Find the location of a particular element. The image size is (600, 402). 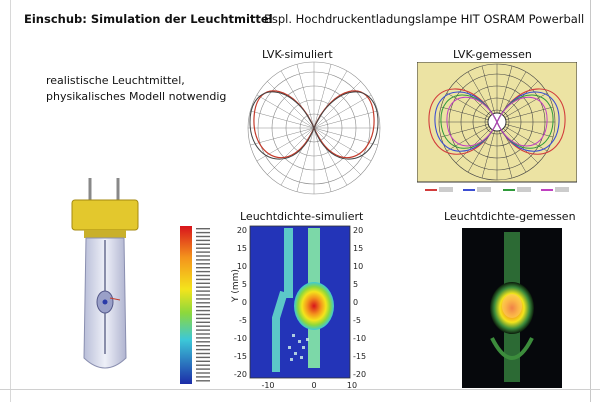

ld-sim-ytick-left: 0 is located at coordinates (244, 302).